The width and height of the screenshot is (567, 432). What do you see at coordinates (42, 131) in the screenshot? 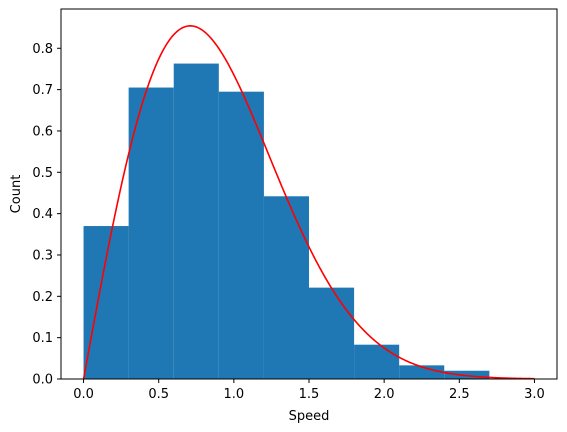
I see `y-tick-label-6: 0.6` at bounding box center [42, 131].